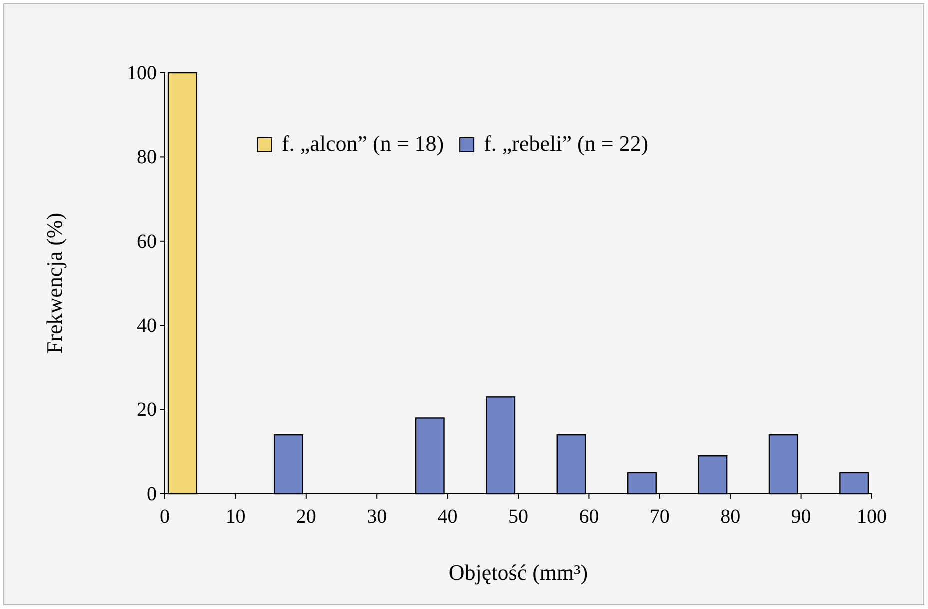 The height and width of the screenshot is (609, 928). What do you see at coordinates (147, 410) in the screenshot?
I see `y-tick-label: 20` at bounding box center [147, 410].